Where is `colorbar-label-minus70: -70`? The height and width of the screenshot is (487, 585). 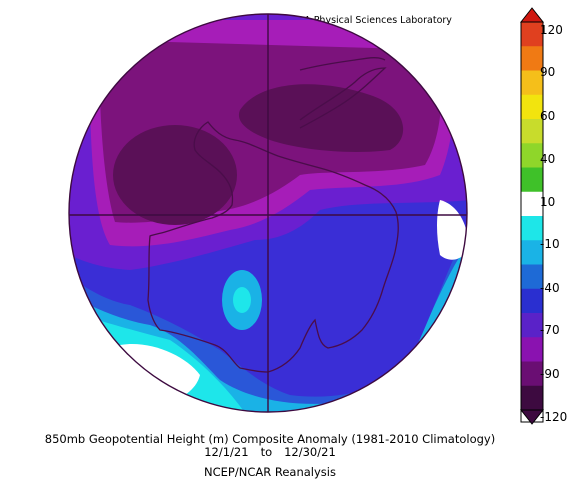
colorbar-label-minus70: -70 is located at coordinates (550, 330).